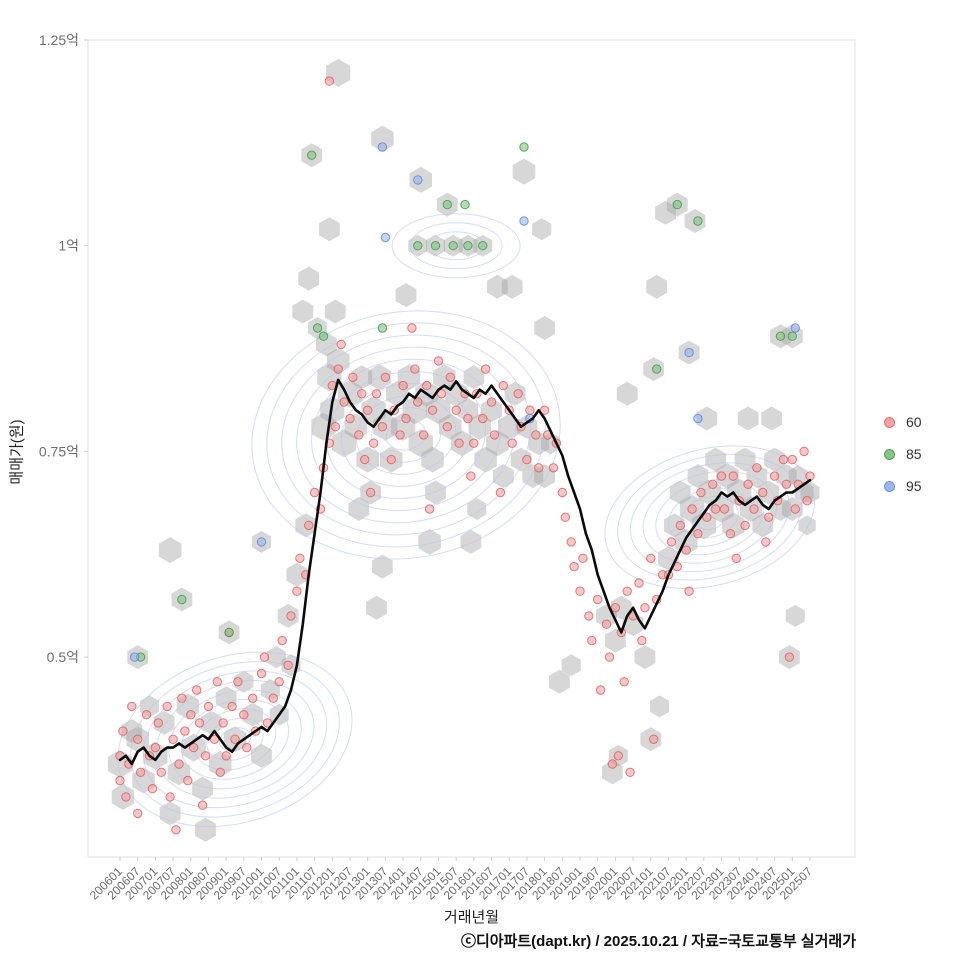  What do you see at coordinates (914, 454) in the screenshot?
I see `legend-label: 85` at bounding box center [914, 454].